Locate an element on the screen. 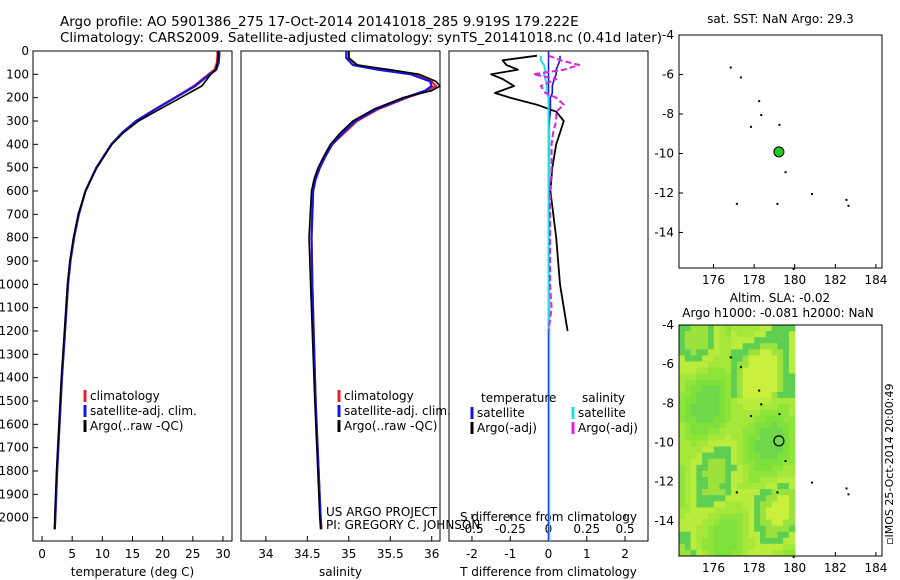 The width and height of the screenshot is (900, 580). sst-map-argo-marker is located at coordinates (779, 152).